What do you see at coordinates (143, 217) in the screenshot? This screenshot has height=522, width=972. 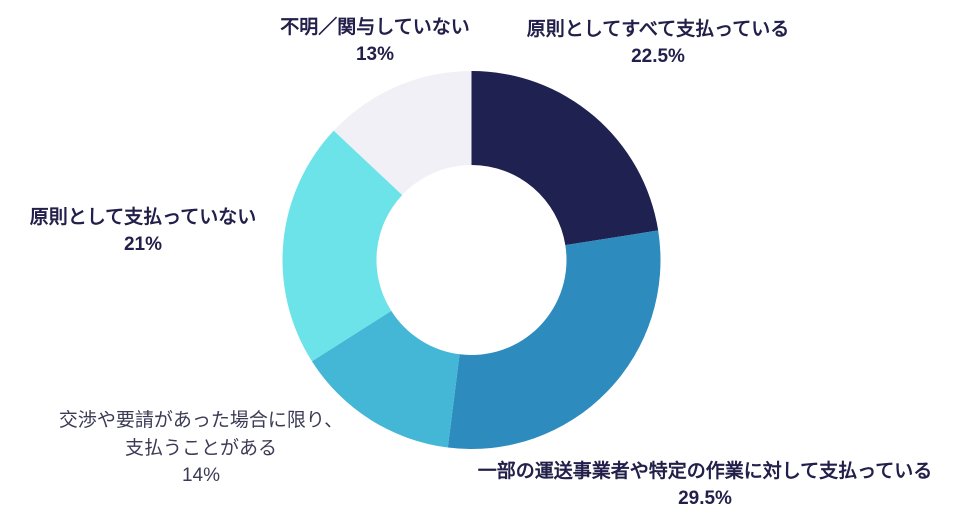 I see `label-no-pay-text: 原則として支払っていない` at bounding box center [143, 217].